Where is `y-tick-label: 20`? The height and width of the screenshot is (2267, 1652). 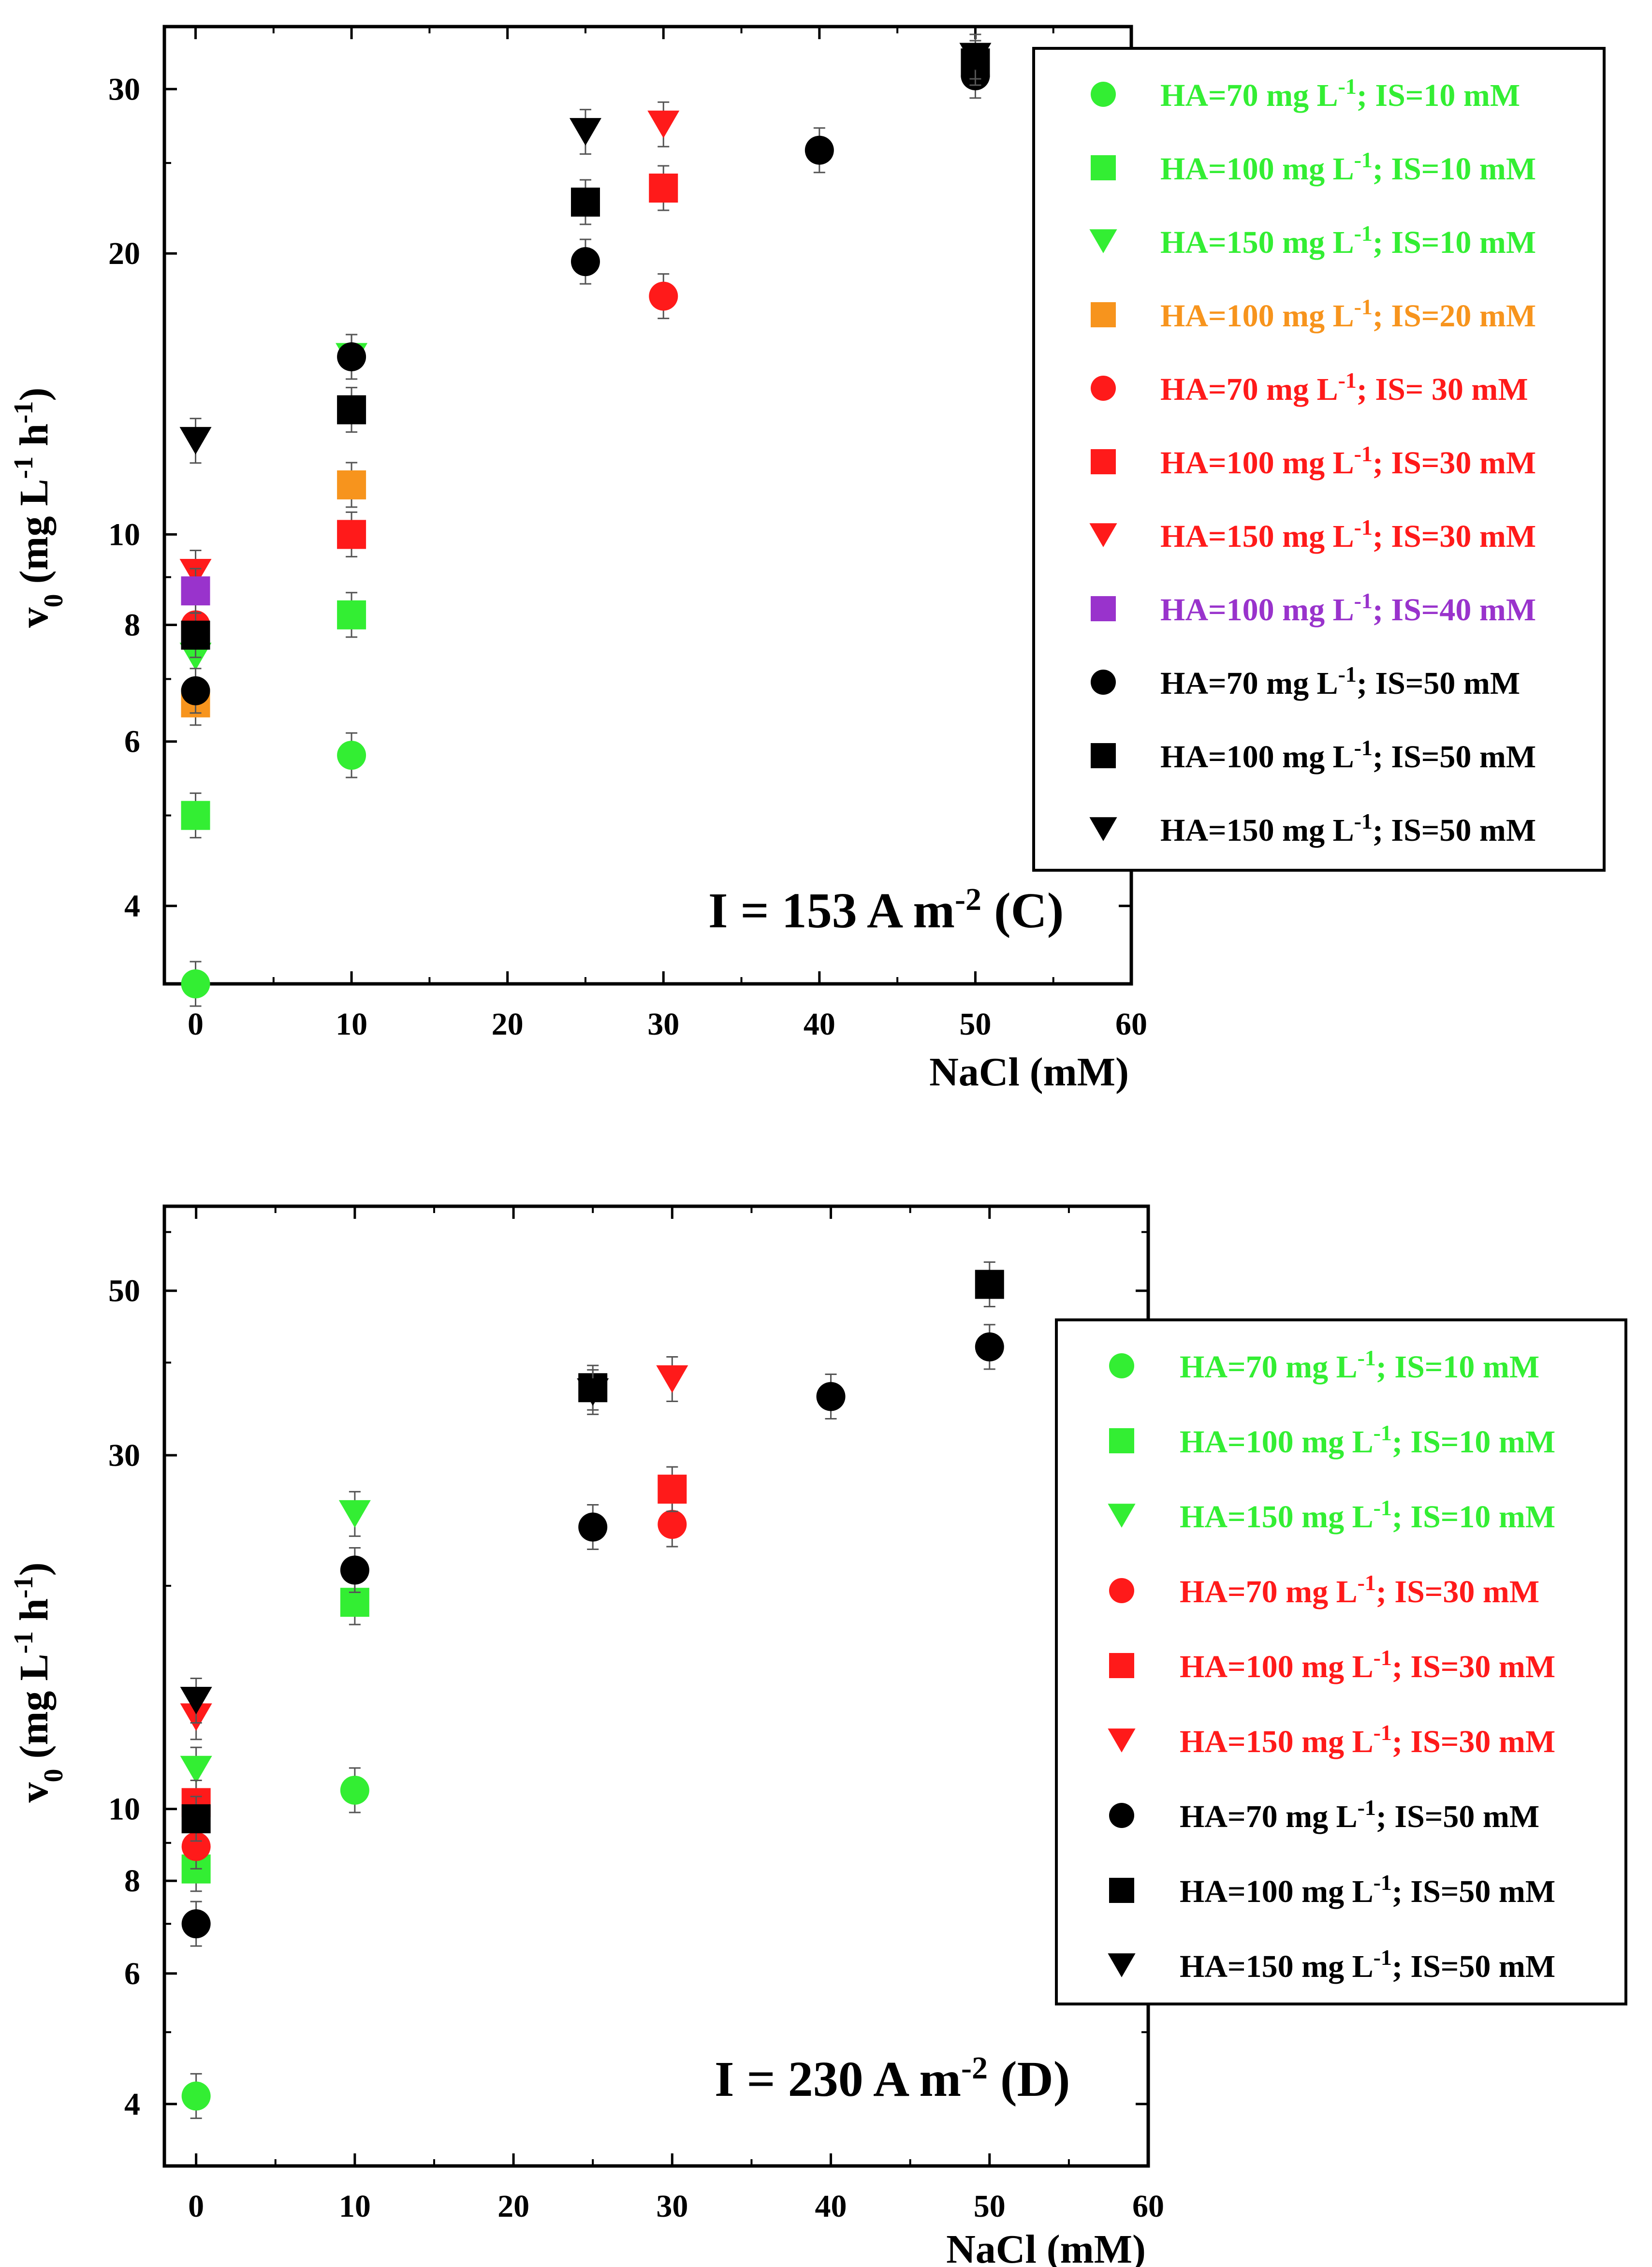 y-tick-label: 20 is located at coordinates (124, 253).